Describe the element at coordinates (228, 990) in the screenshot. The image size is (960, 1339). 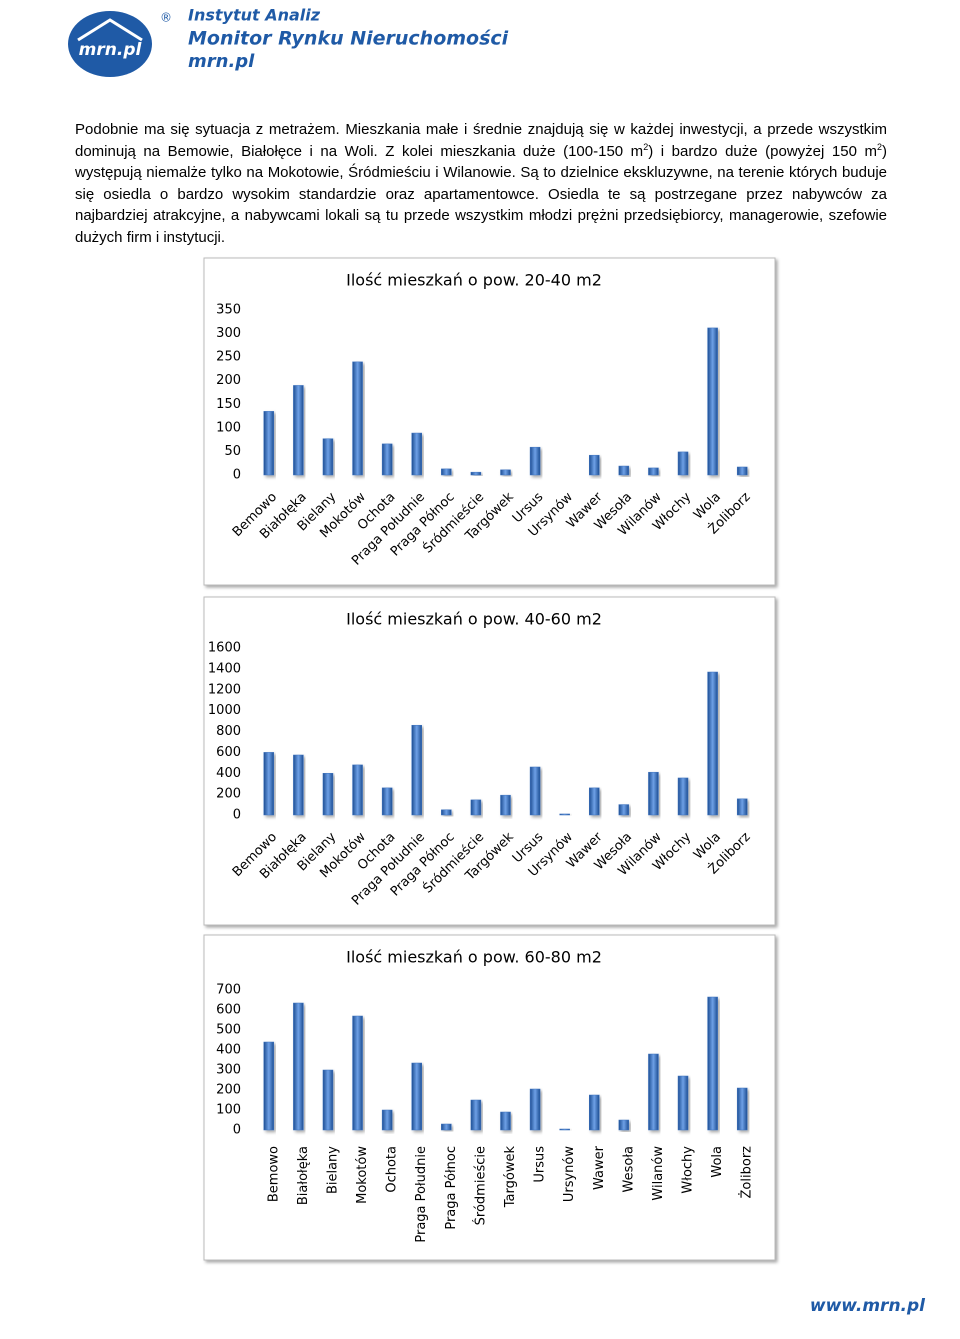
I see `y-tick-label: 700` at that location.